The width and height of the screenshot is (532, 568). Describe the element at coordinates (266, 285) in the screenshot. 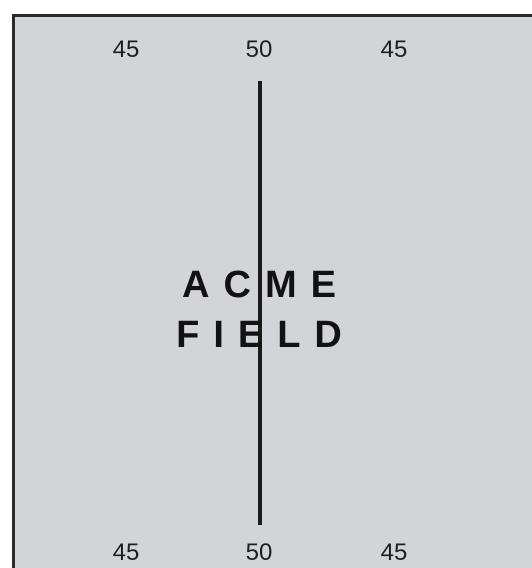

I see `midfield-logo-line1: ACME` at that location.